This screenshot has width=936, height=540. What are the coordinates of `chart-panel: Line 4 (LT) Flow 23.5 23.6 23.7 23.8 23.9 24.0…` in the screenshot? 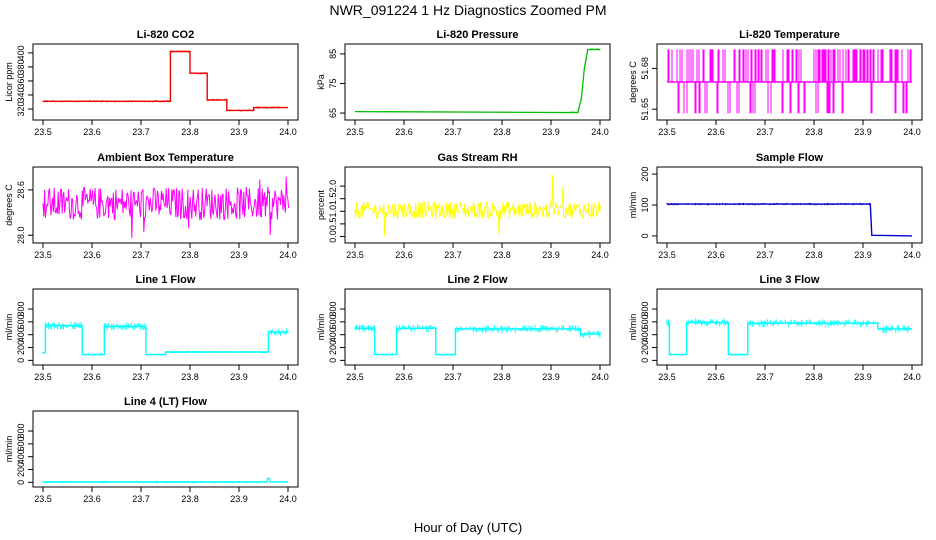 It's located at (151, 450).